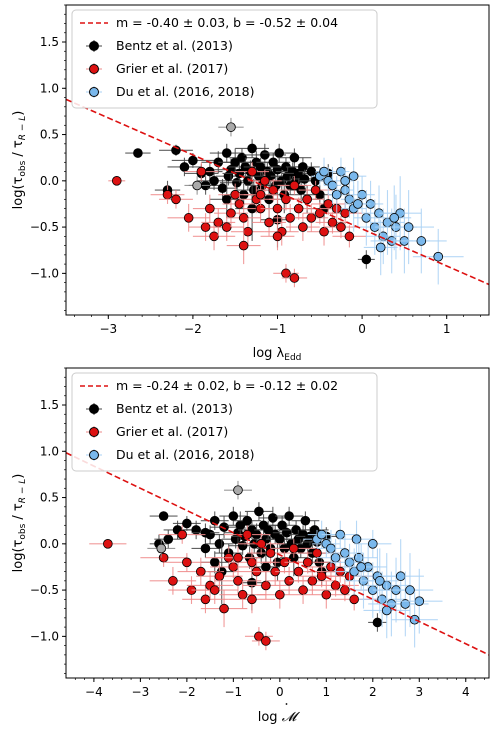 The width and height of the screenshot is (497, 729). Describe the element at coordinates (108, 329) in the screenshot. I see `x-tick-label-0-0: −3` at that location.